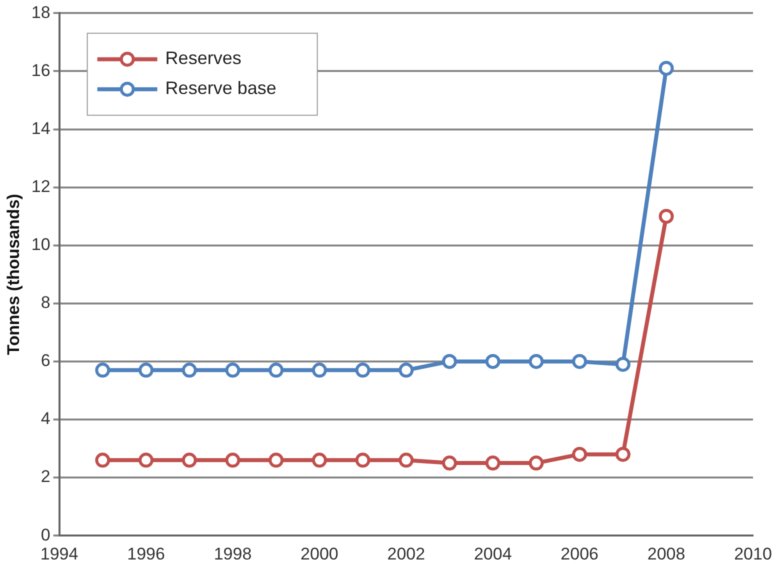 The width and height of the screenshot is (781, 568). Describe the element at coordinates (146, 554) in the screenshot. I see `x-tick-label: 1996` at that location.